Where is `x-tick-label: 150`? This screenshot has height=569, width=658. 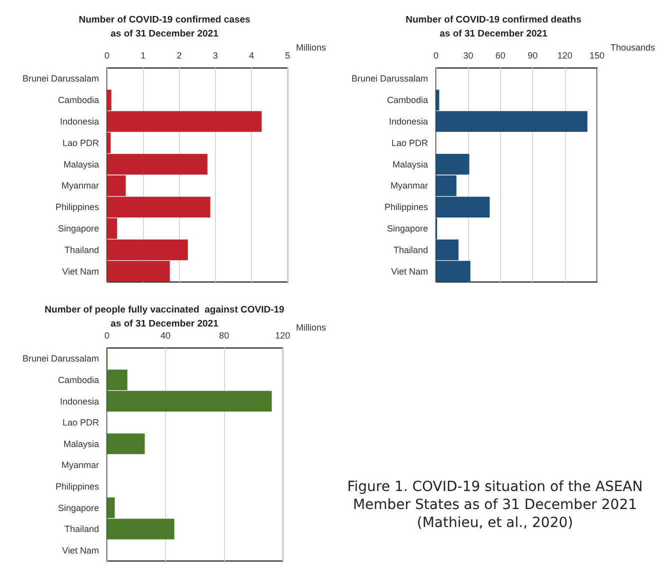 x-tick-label: 150 is located at coordinates (597, 55).